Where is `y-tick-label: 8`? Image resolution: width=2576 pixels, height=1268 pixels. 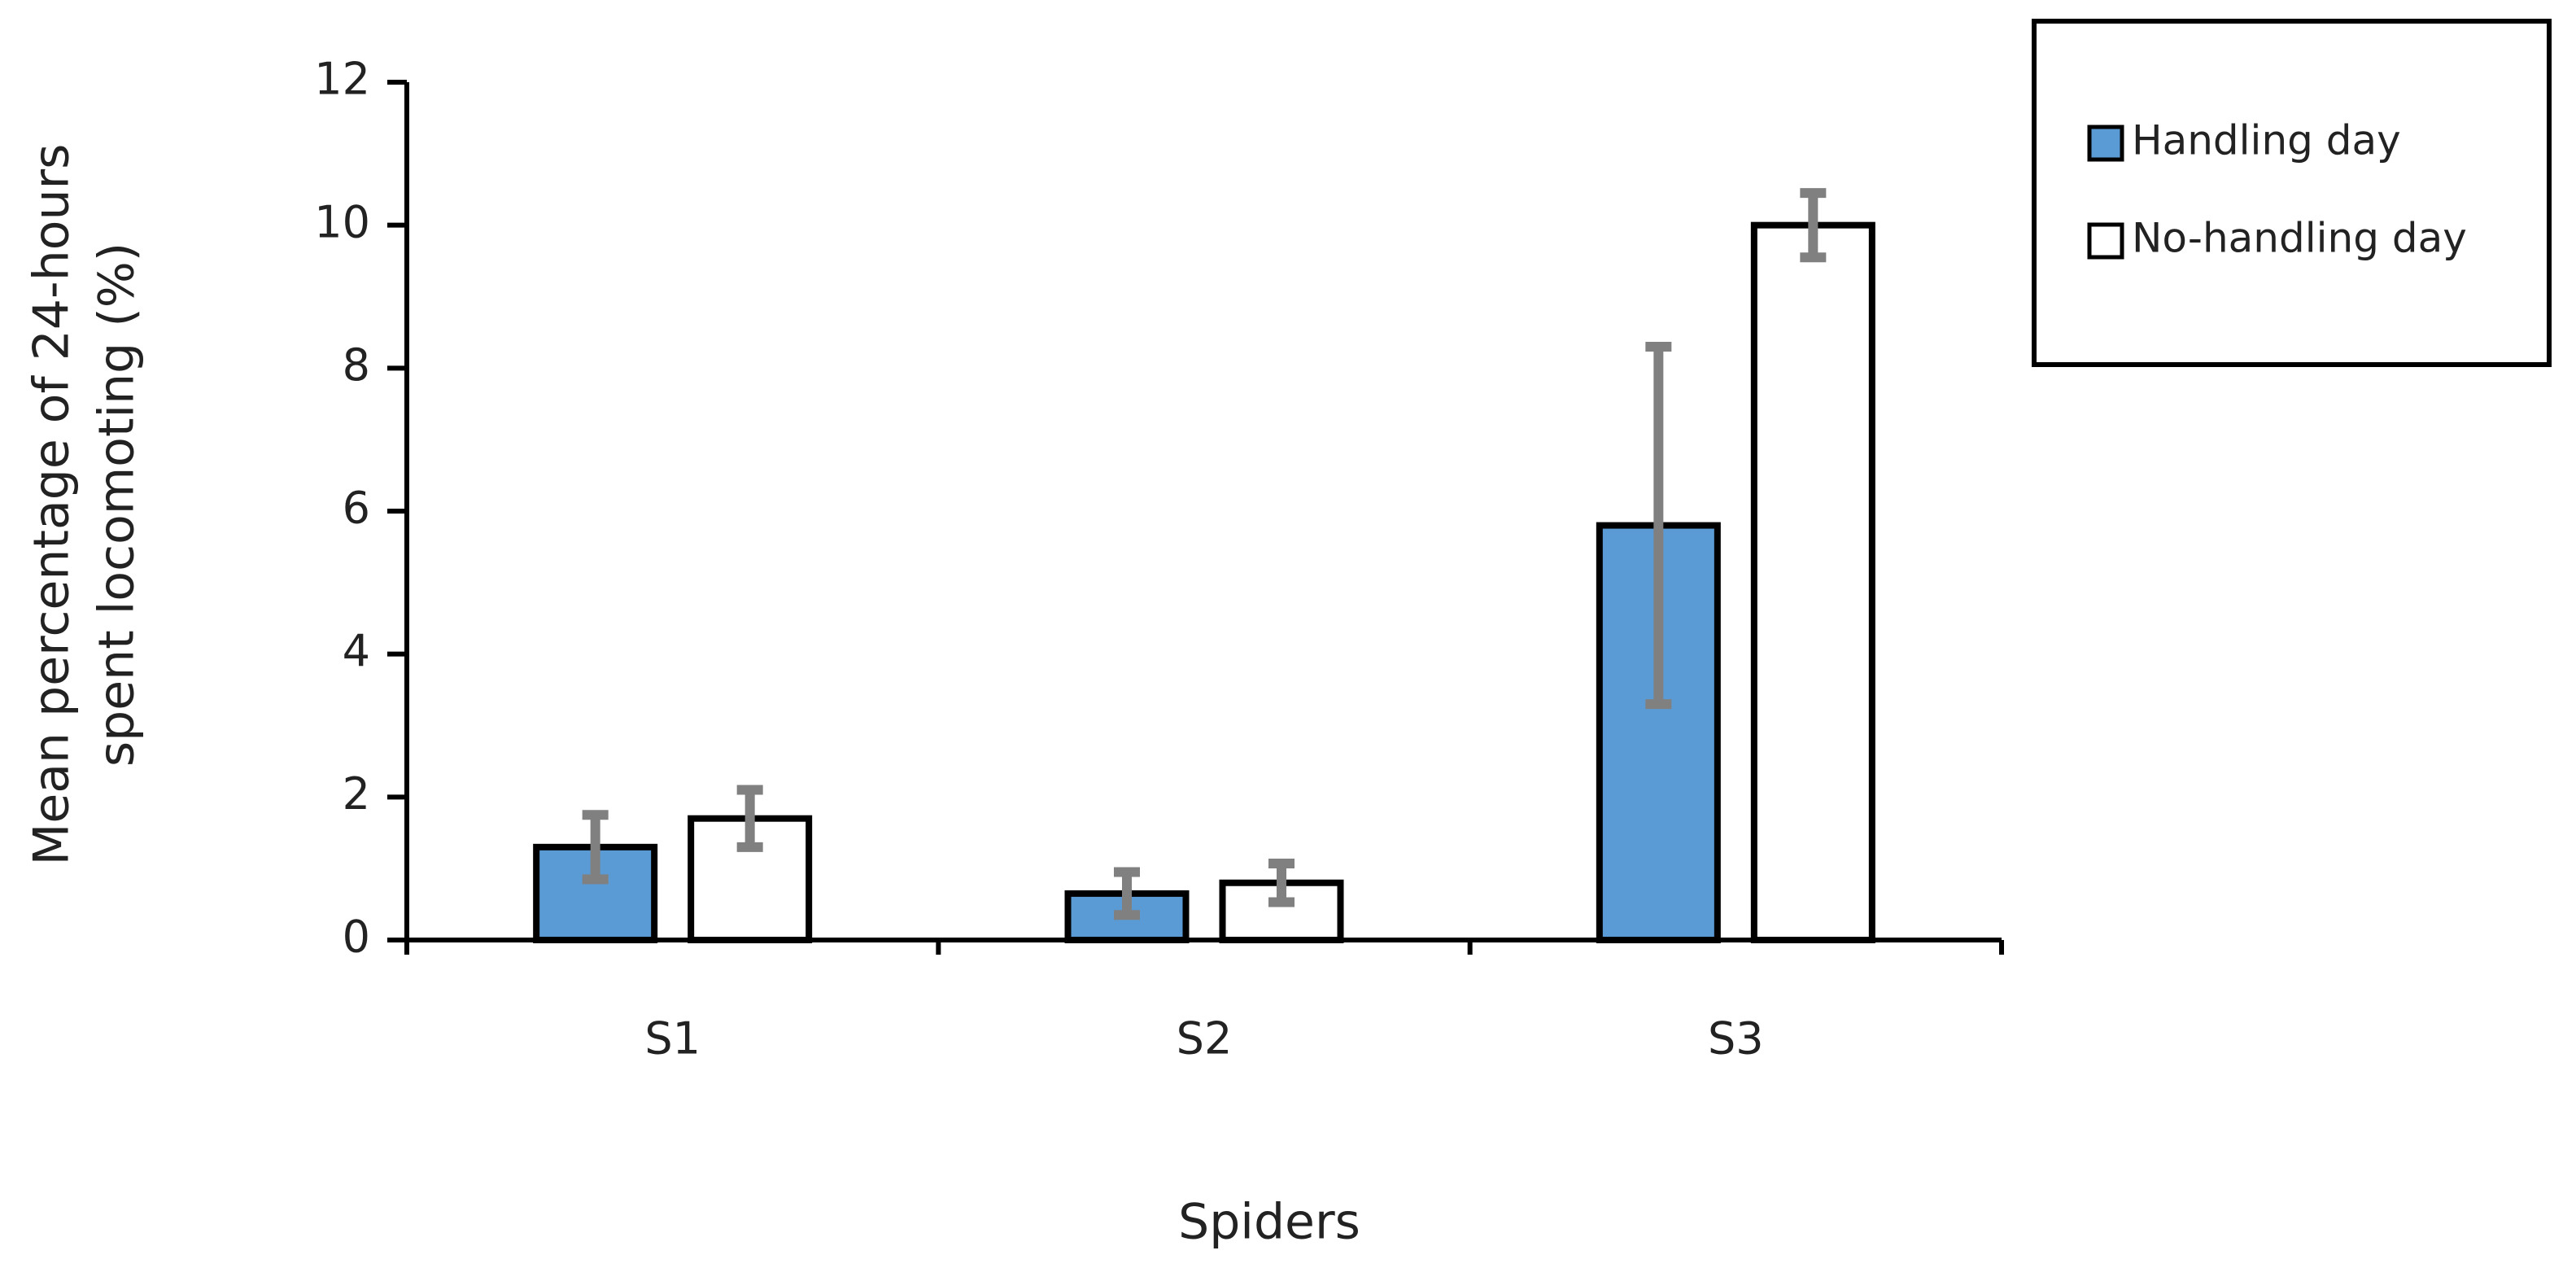
y-tick-label: 8 is located at coordinates (356, 365).